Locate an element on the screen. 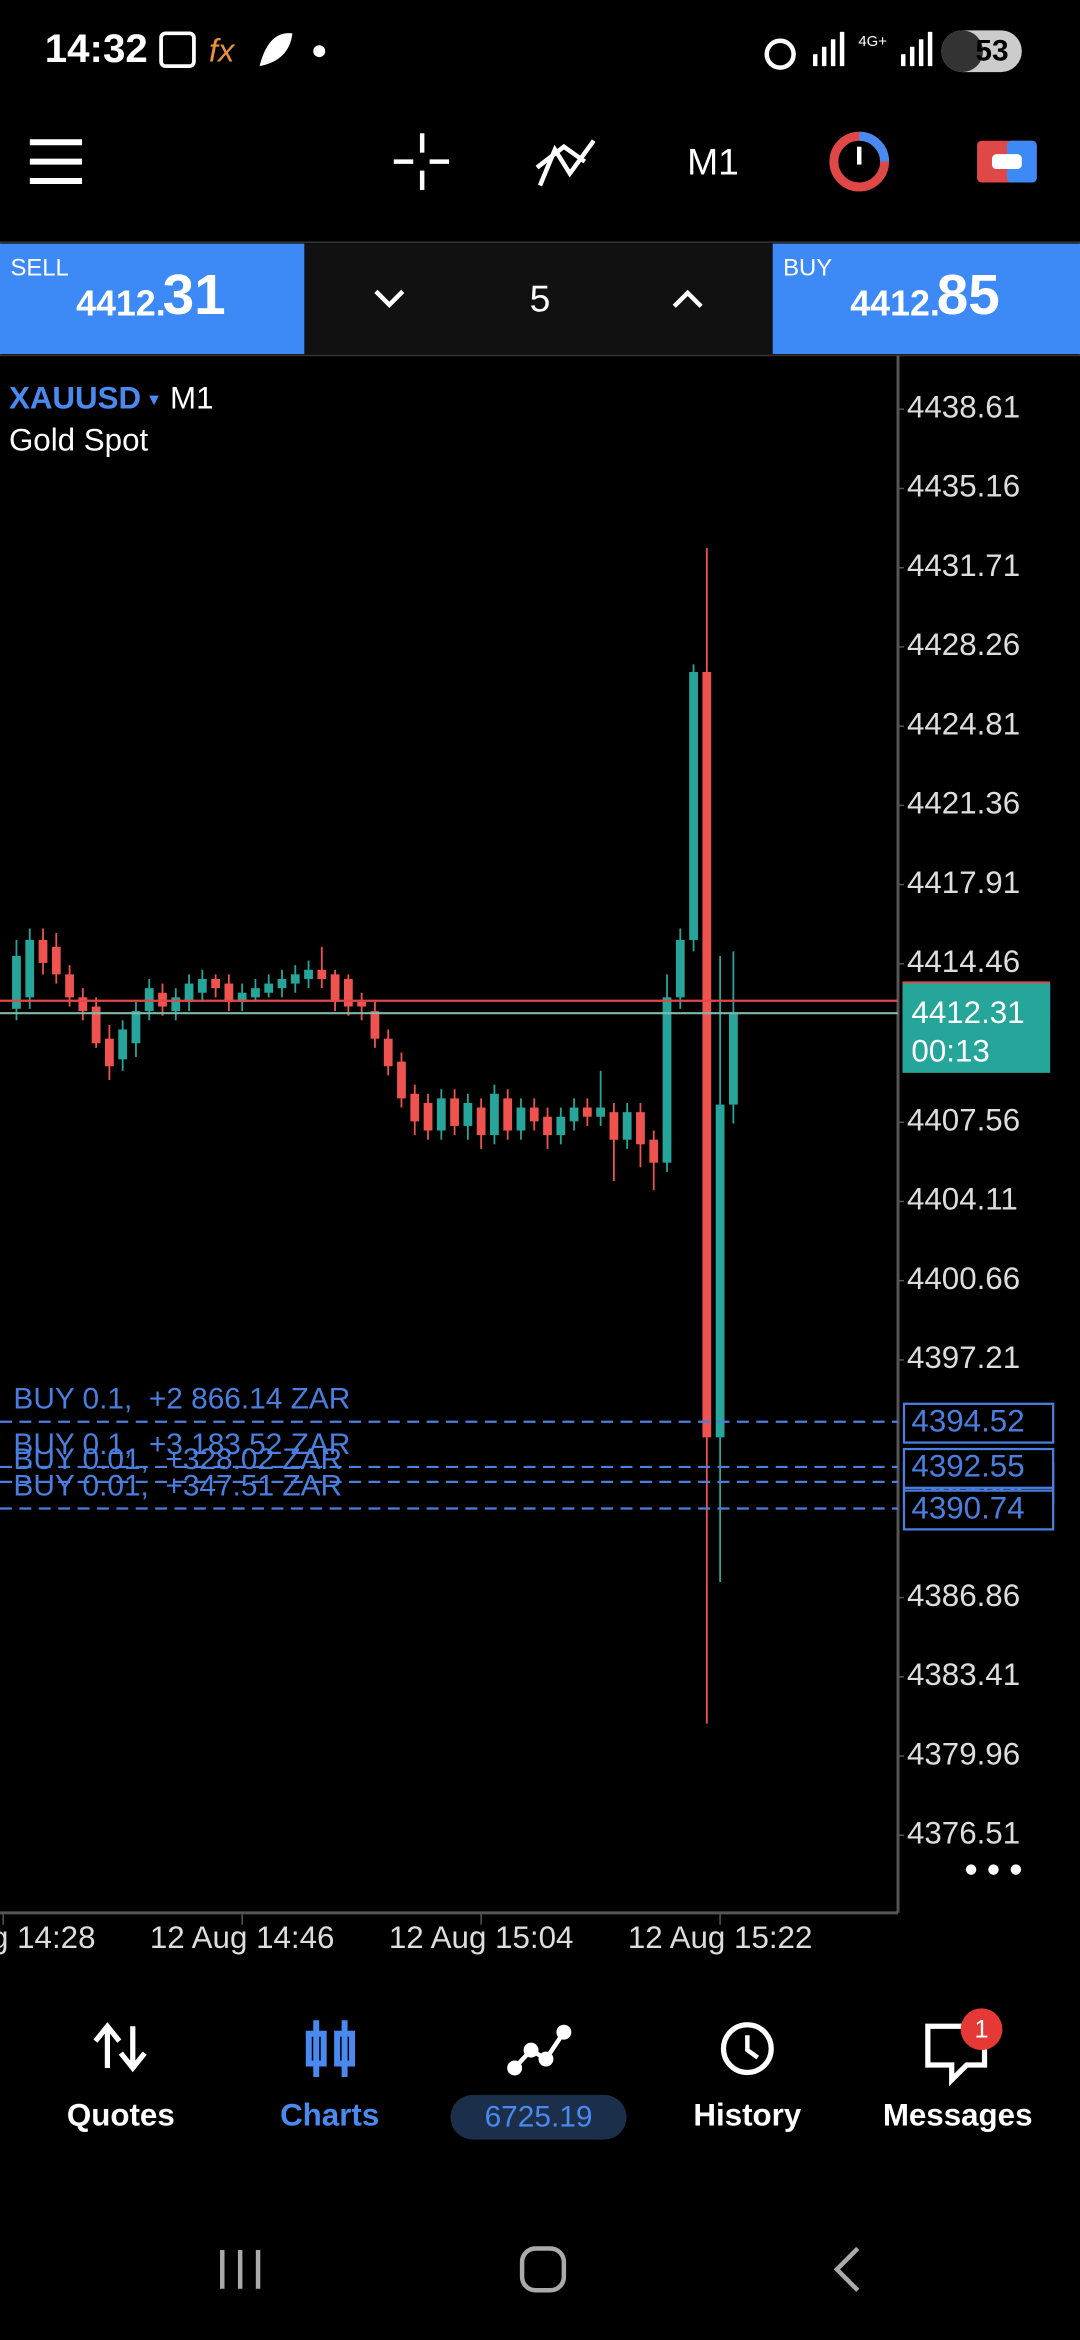 Image resolution: width=1080 pixels, height=2340 pixels. crosshair-button is located at coordinates (421, 161).